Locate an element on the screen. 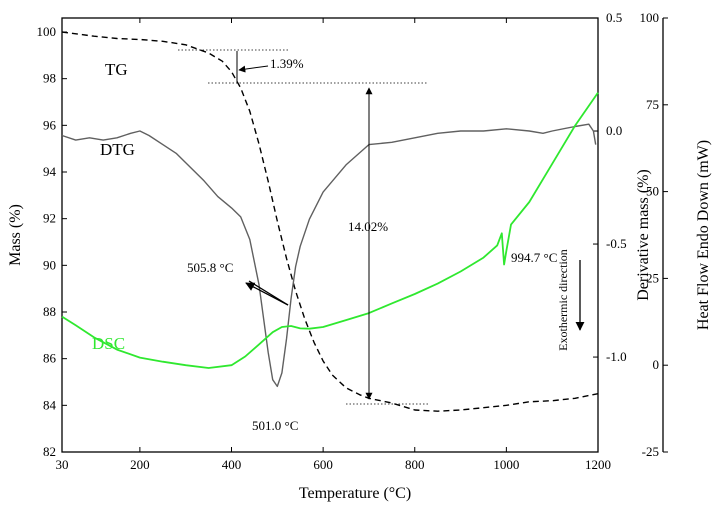 The height and width of the screenshot is (506, 717). heat-axis-ticks: -25 0 25 50 75 100 is located at coordinates (654, 234).